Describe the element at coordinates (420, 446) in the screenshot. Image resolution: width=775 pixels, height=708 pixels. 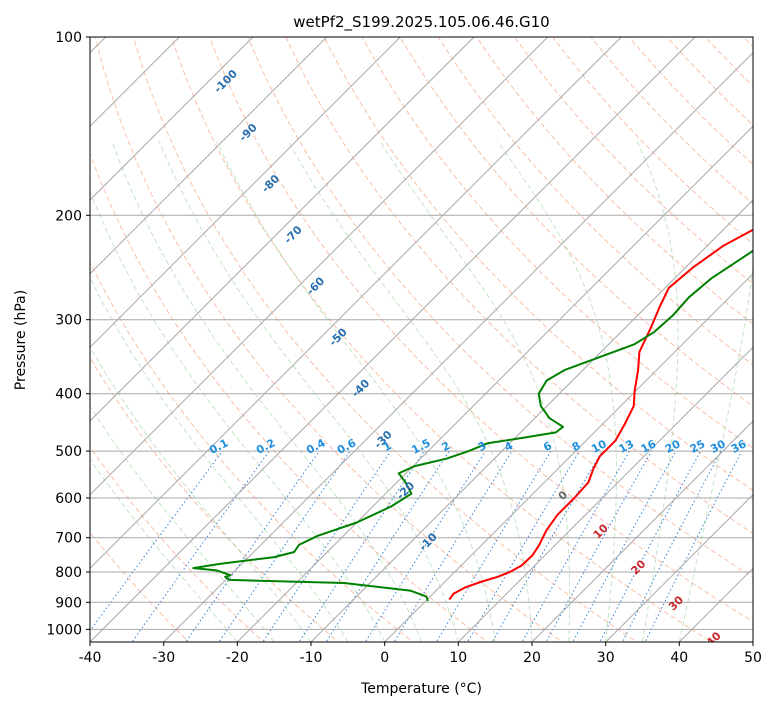
I see `mixing-ratio-label: 1.5` at that location.